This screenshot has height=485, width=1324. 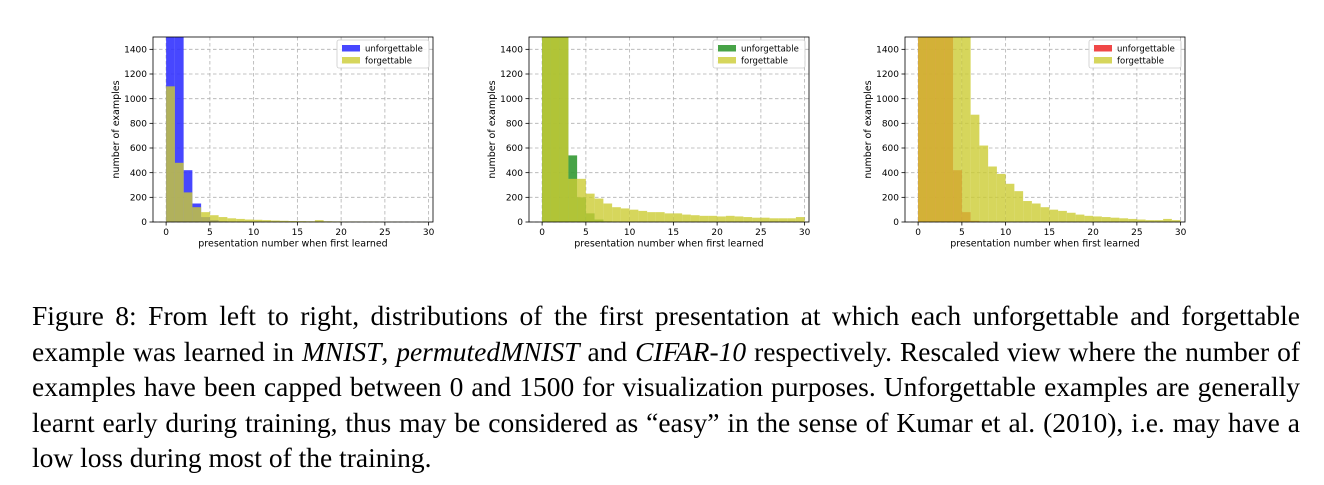 I want to click on bars, so click(x=297, y=129).